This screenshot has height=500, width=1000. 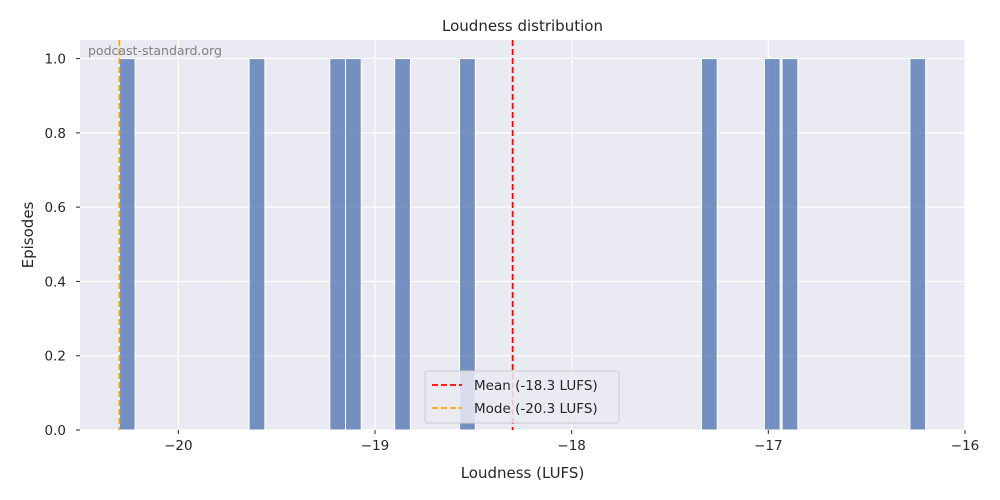 I want to click on x-tick-label: −17, so click(x=768, y=446).